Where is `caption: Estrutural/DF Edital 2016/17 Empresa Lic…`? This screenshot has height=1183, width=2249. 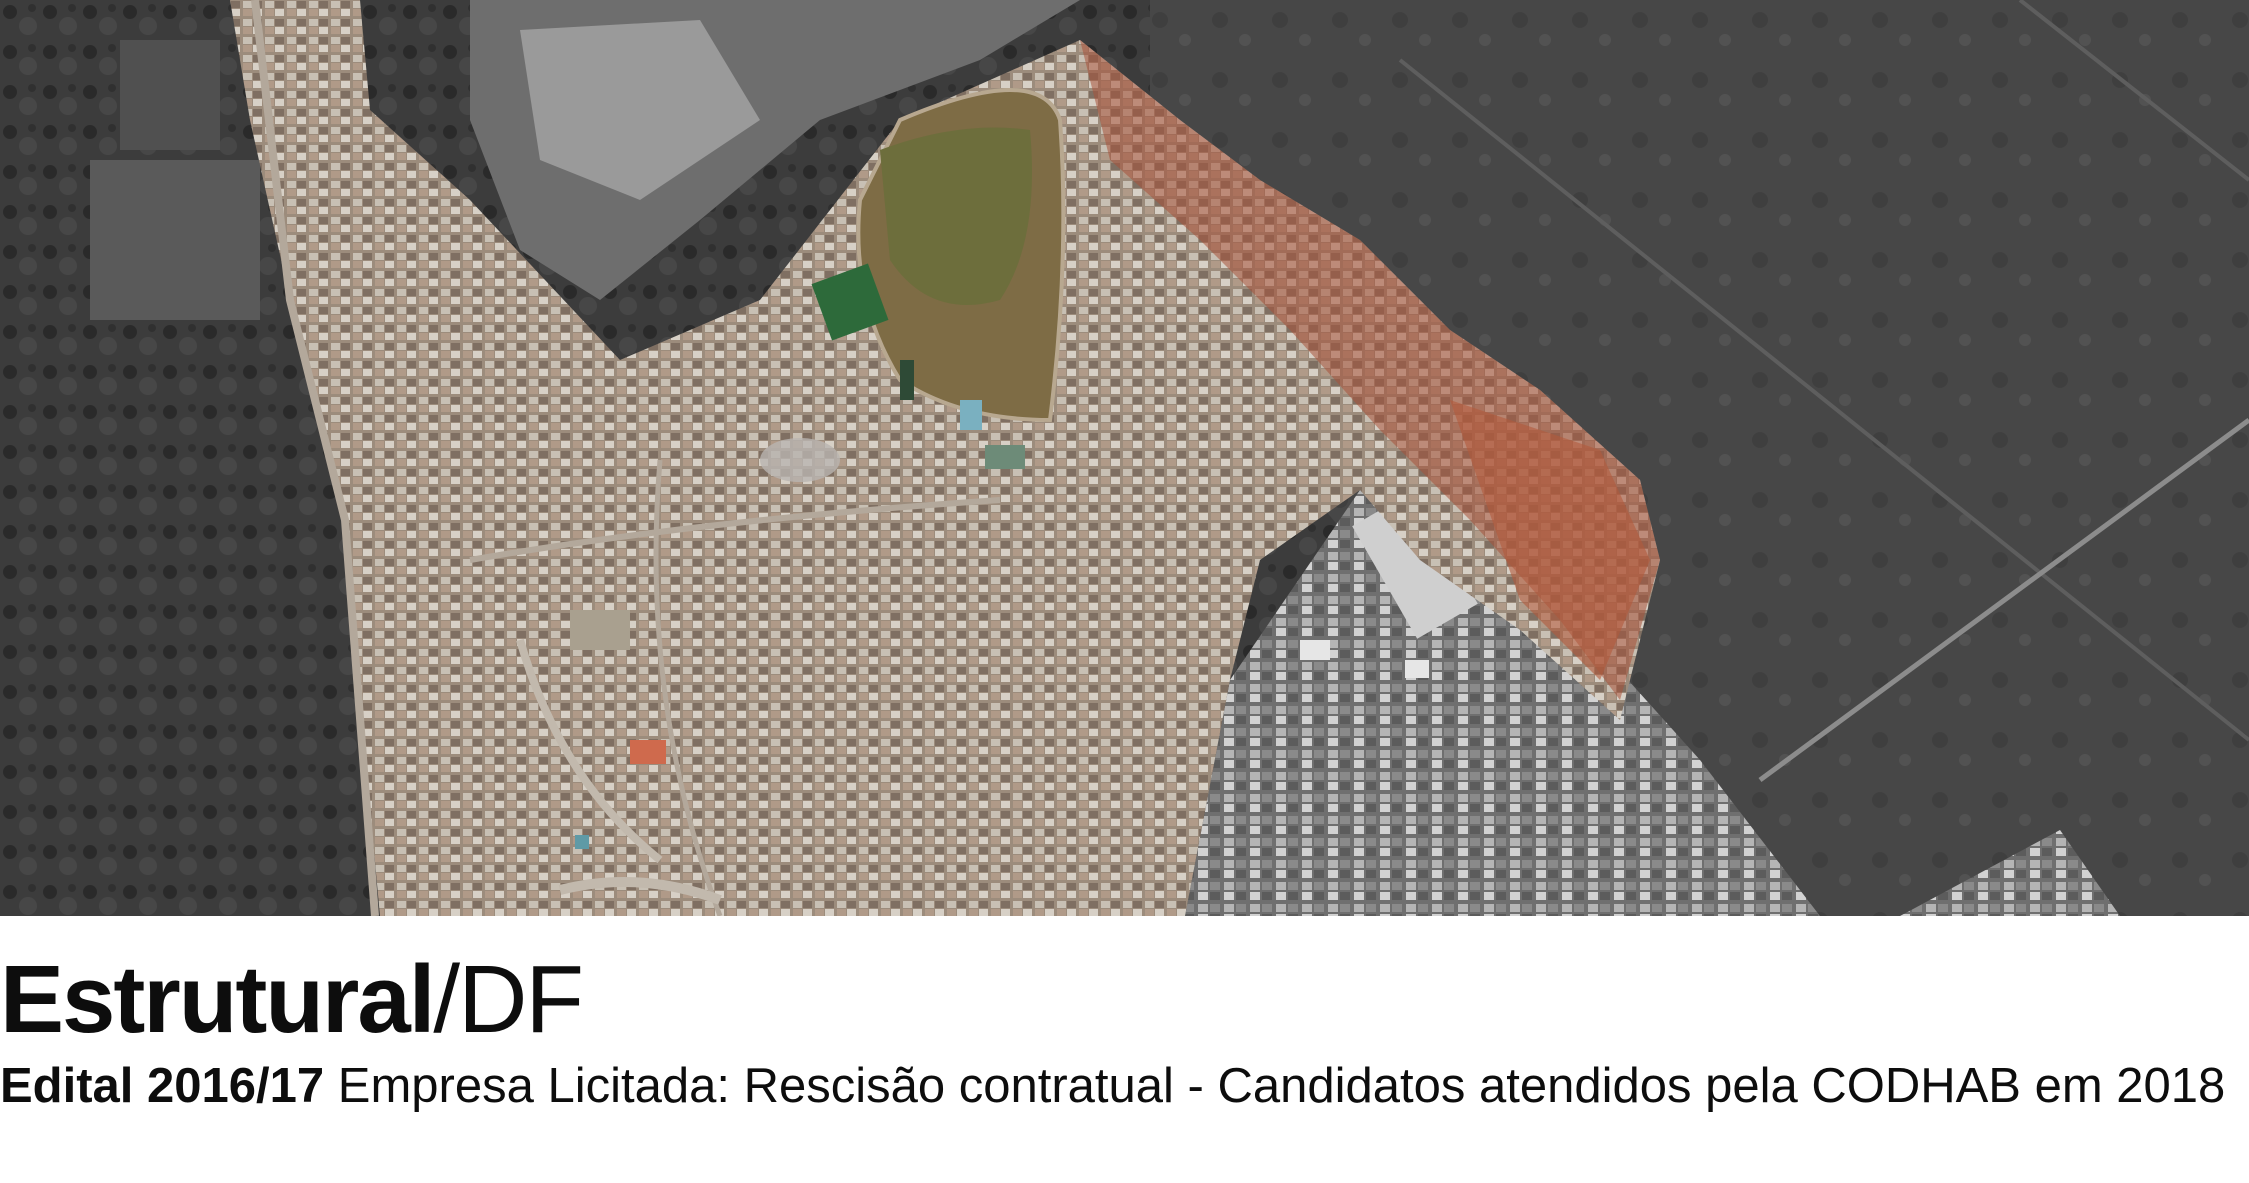 caption: Estrutural/DF Edital 2016/17 Empresa Lic… is located at coordinates (1124, 1033).